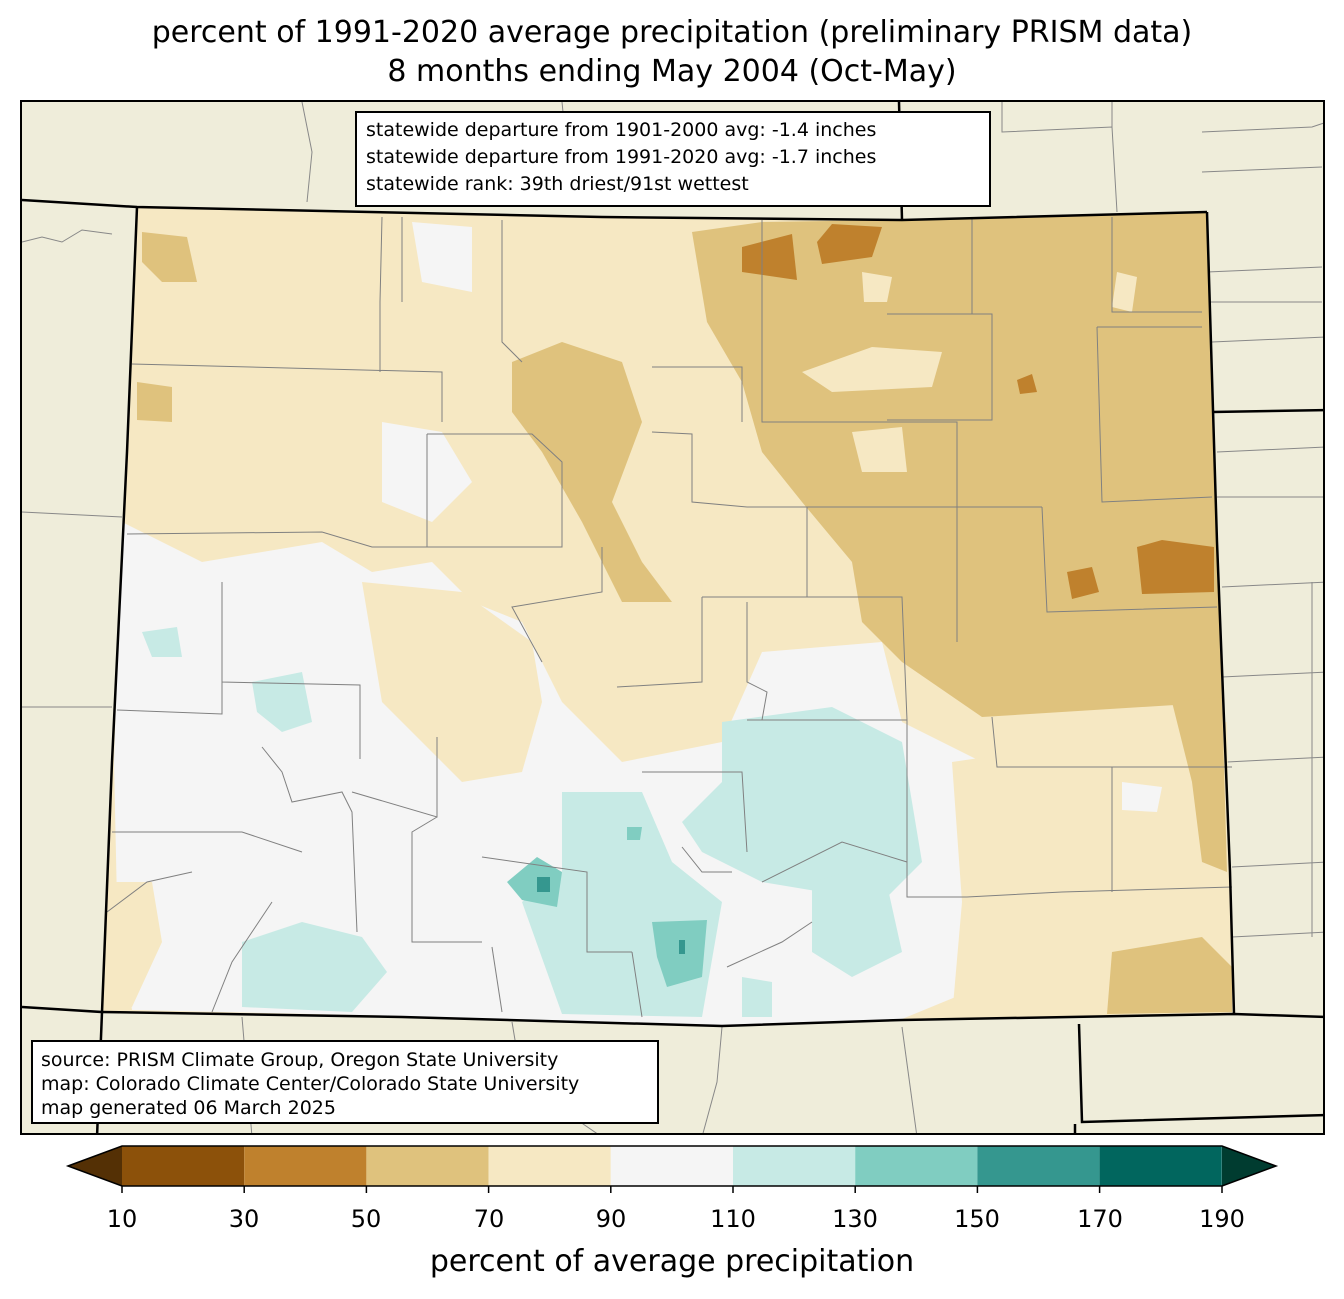  What do you see at coordinates (1199, 784) in the screenshot?
I see `region-dry-southeast-edge` at bounding box center [1199, 784].